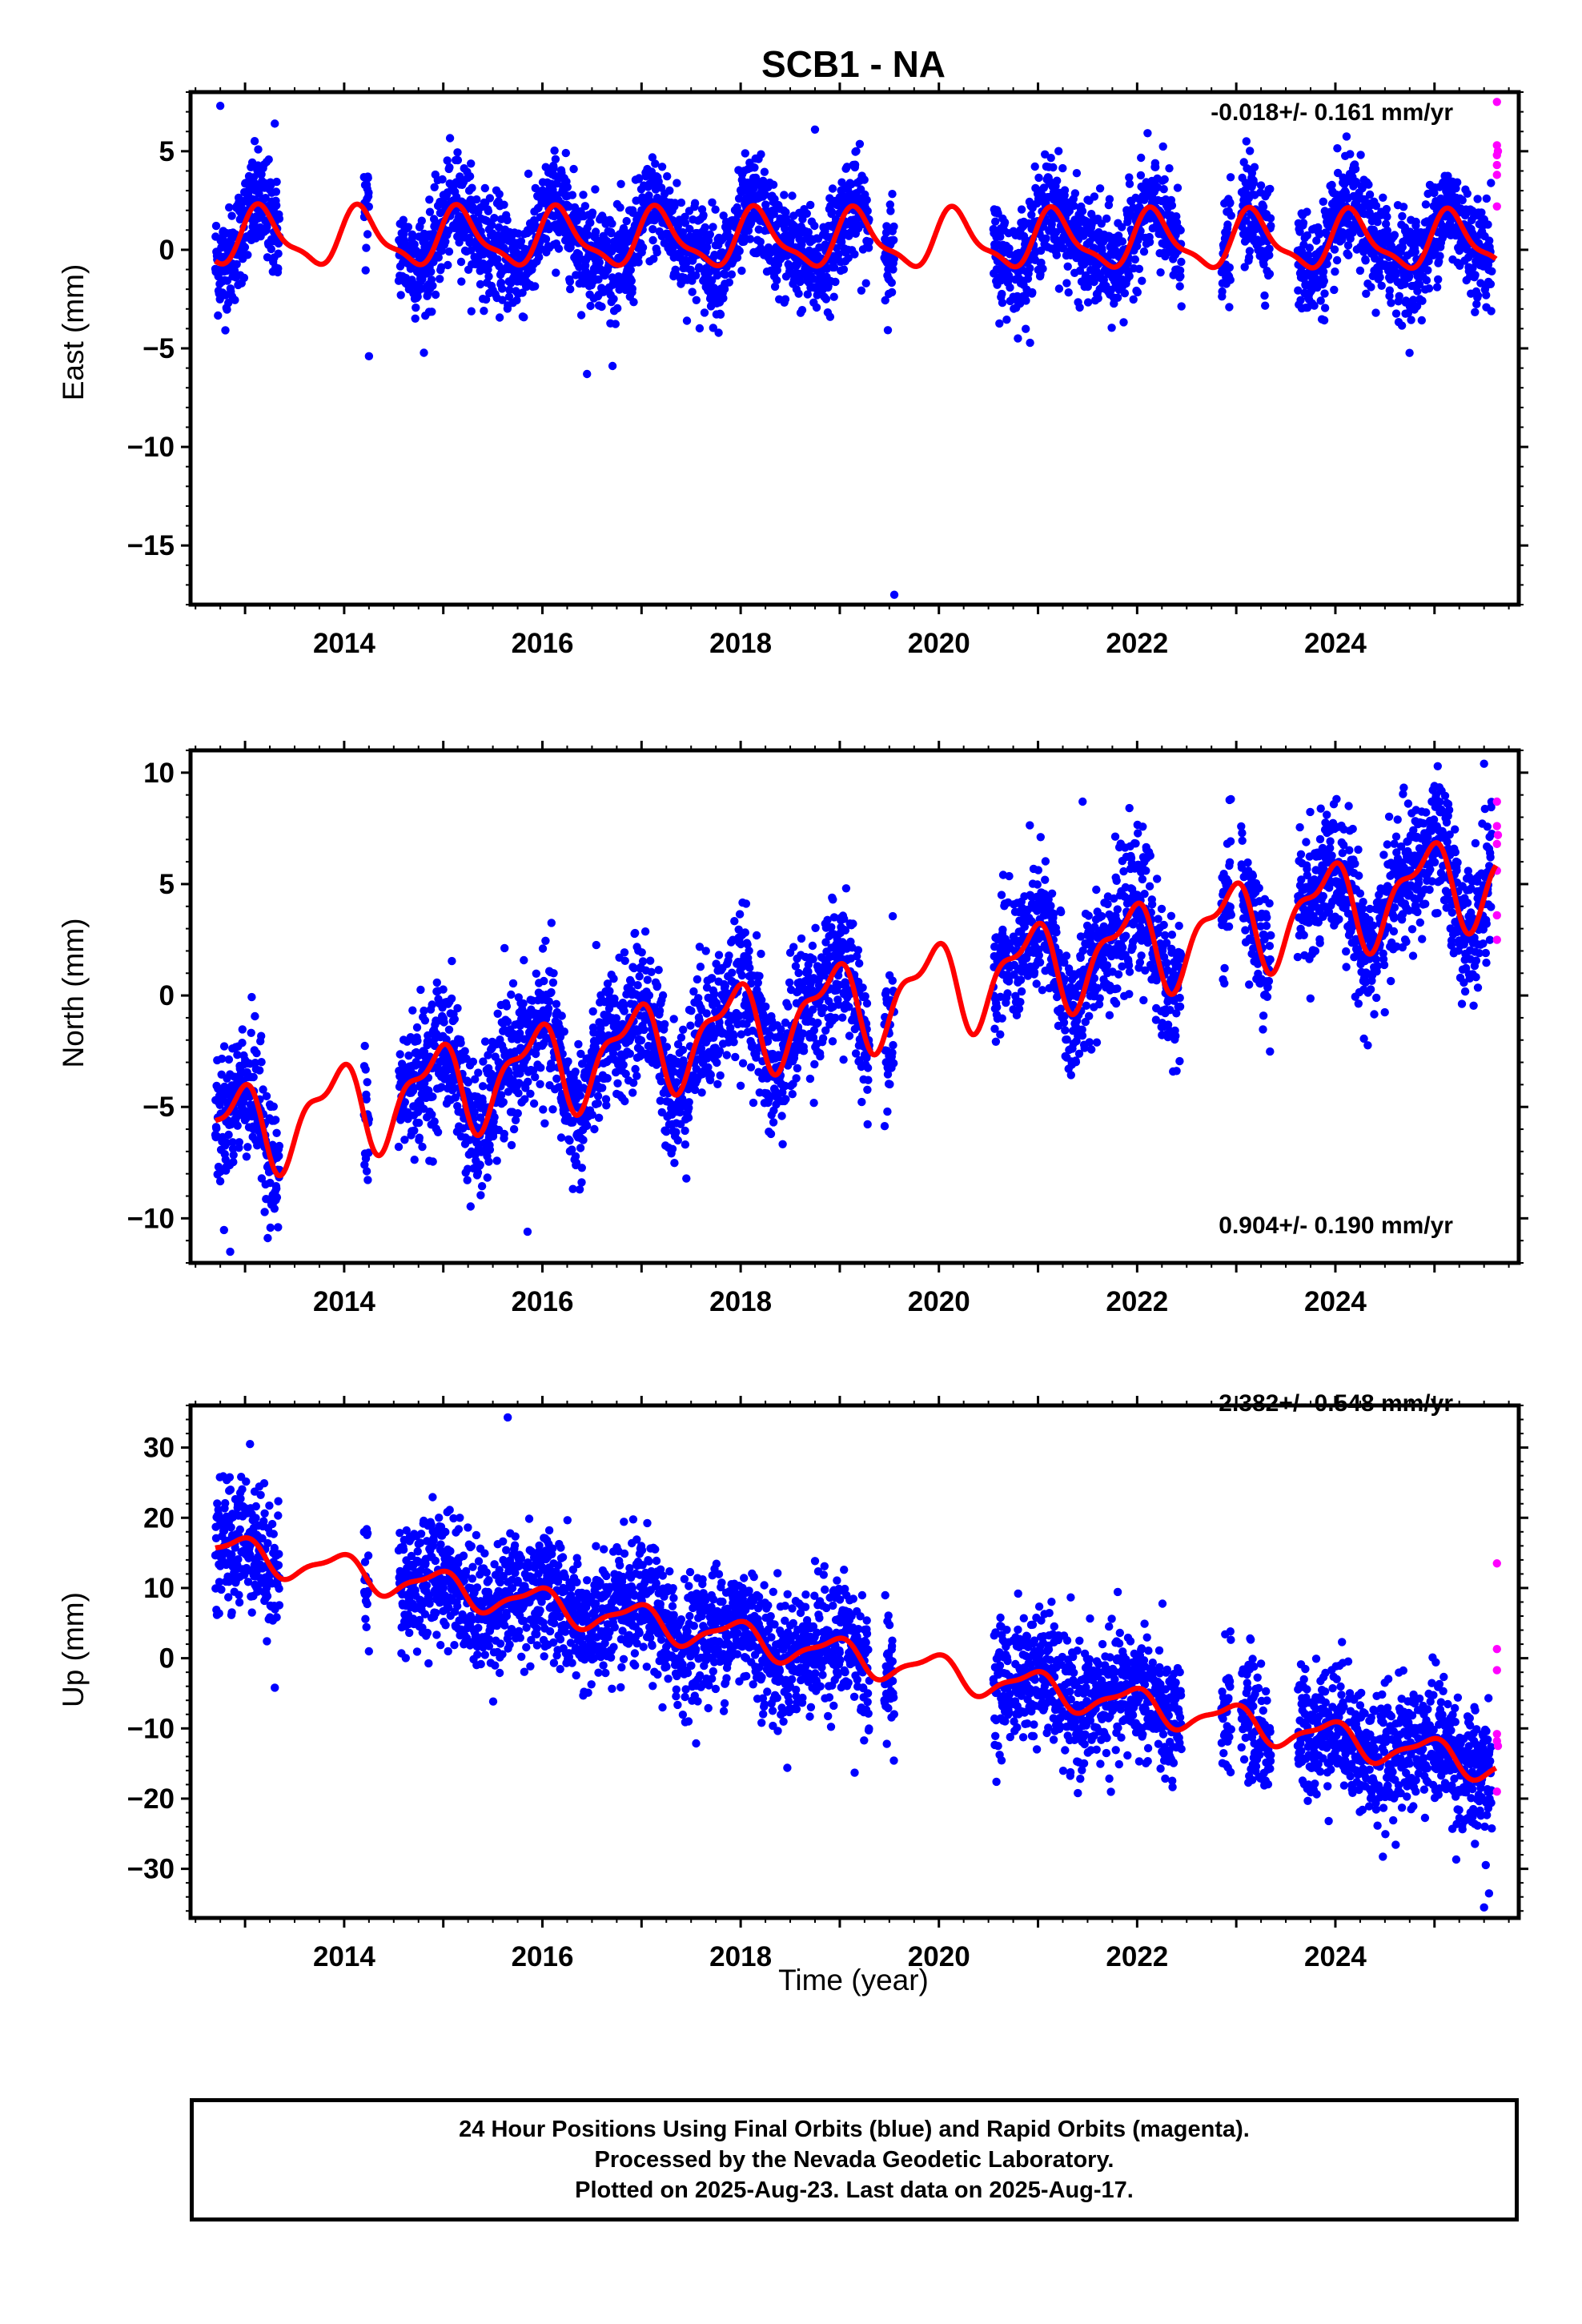 This screenshot has height=2324, width=1582. What do you see at coordinates (1137, 644) in the screenshot?
I see `x-tick-label: 2022` at bounding box center [1137, 644].